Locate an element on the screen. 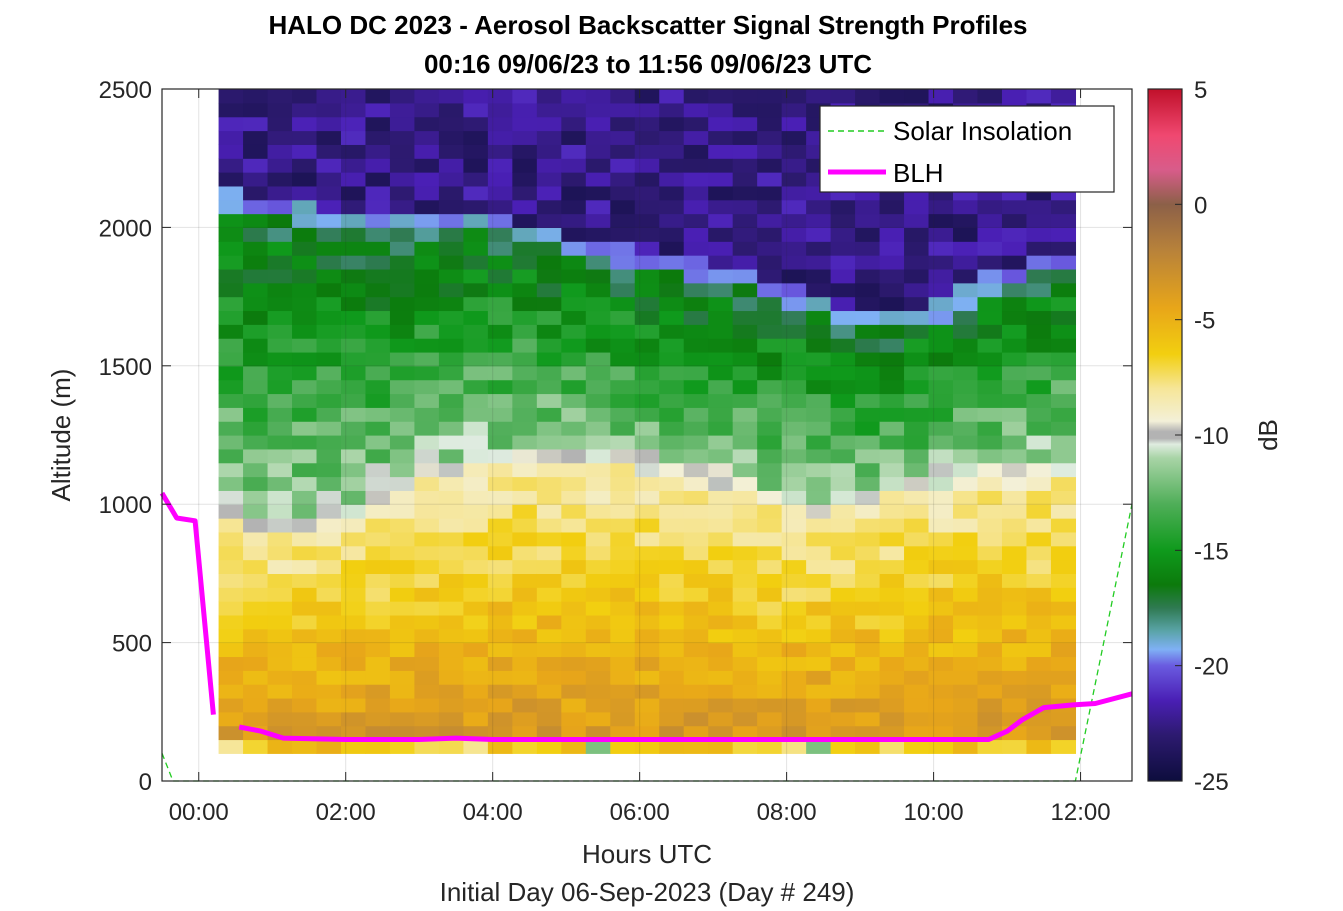  colorbar-tick-label: 5 is located at coordinates (1200, 90).